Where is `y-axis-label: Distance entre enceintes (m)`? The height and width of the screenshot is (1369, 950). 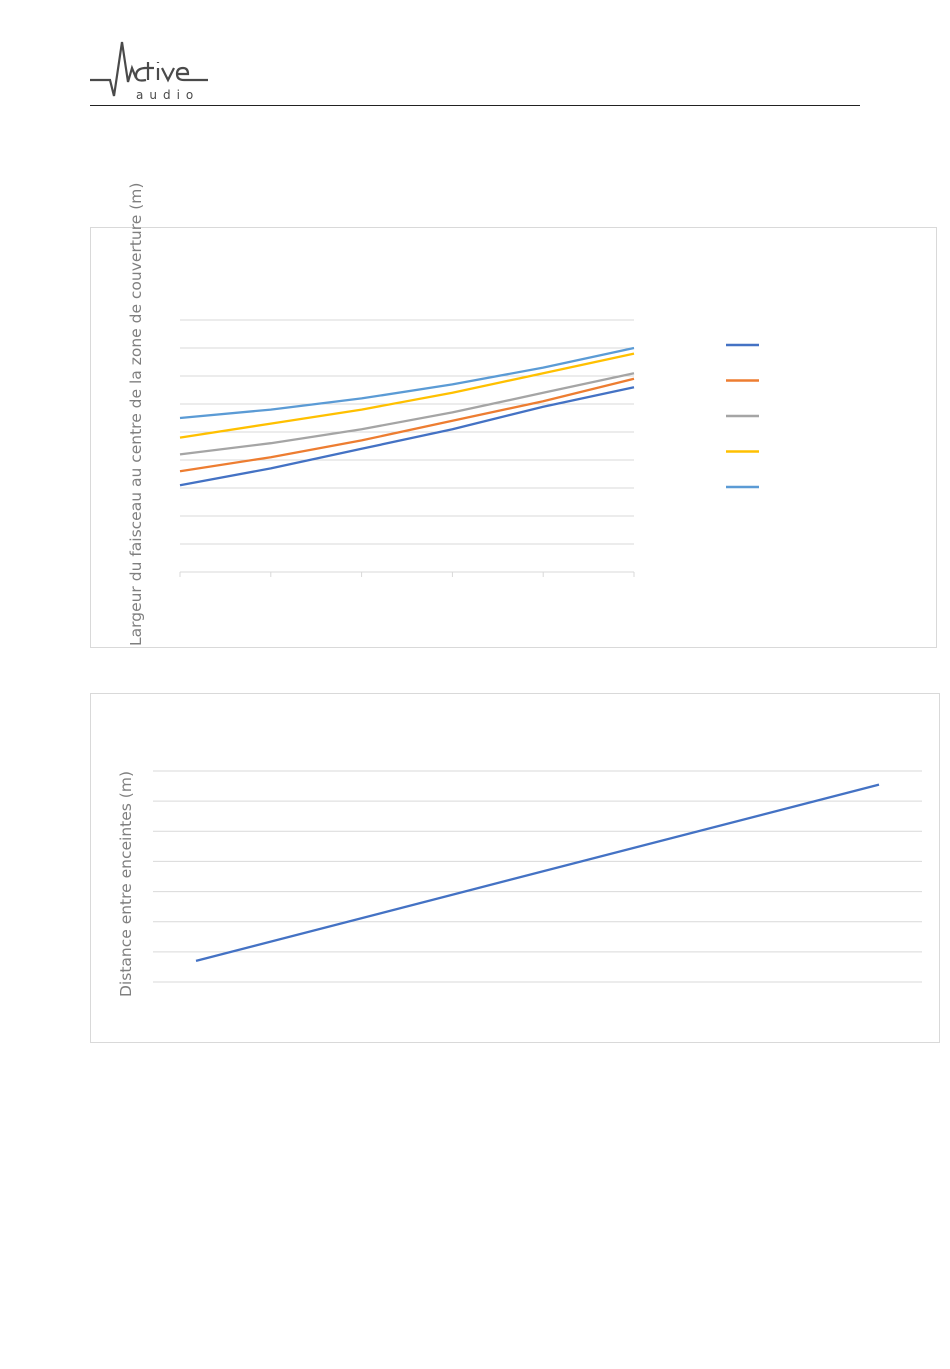 y-axis-label: Distance entre enceintes (m) is located at coordinates (126, 884).